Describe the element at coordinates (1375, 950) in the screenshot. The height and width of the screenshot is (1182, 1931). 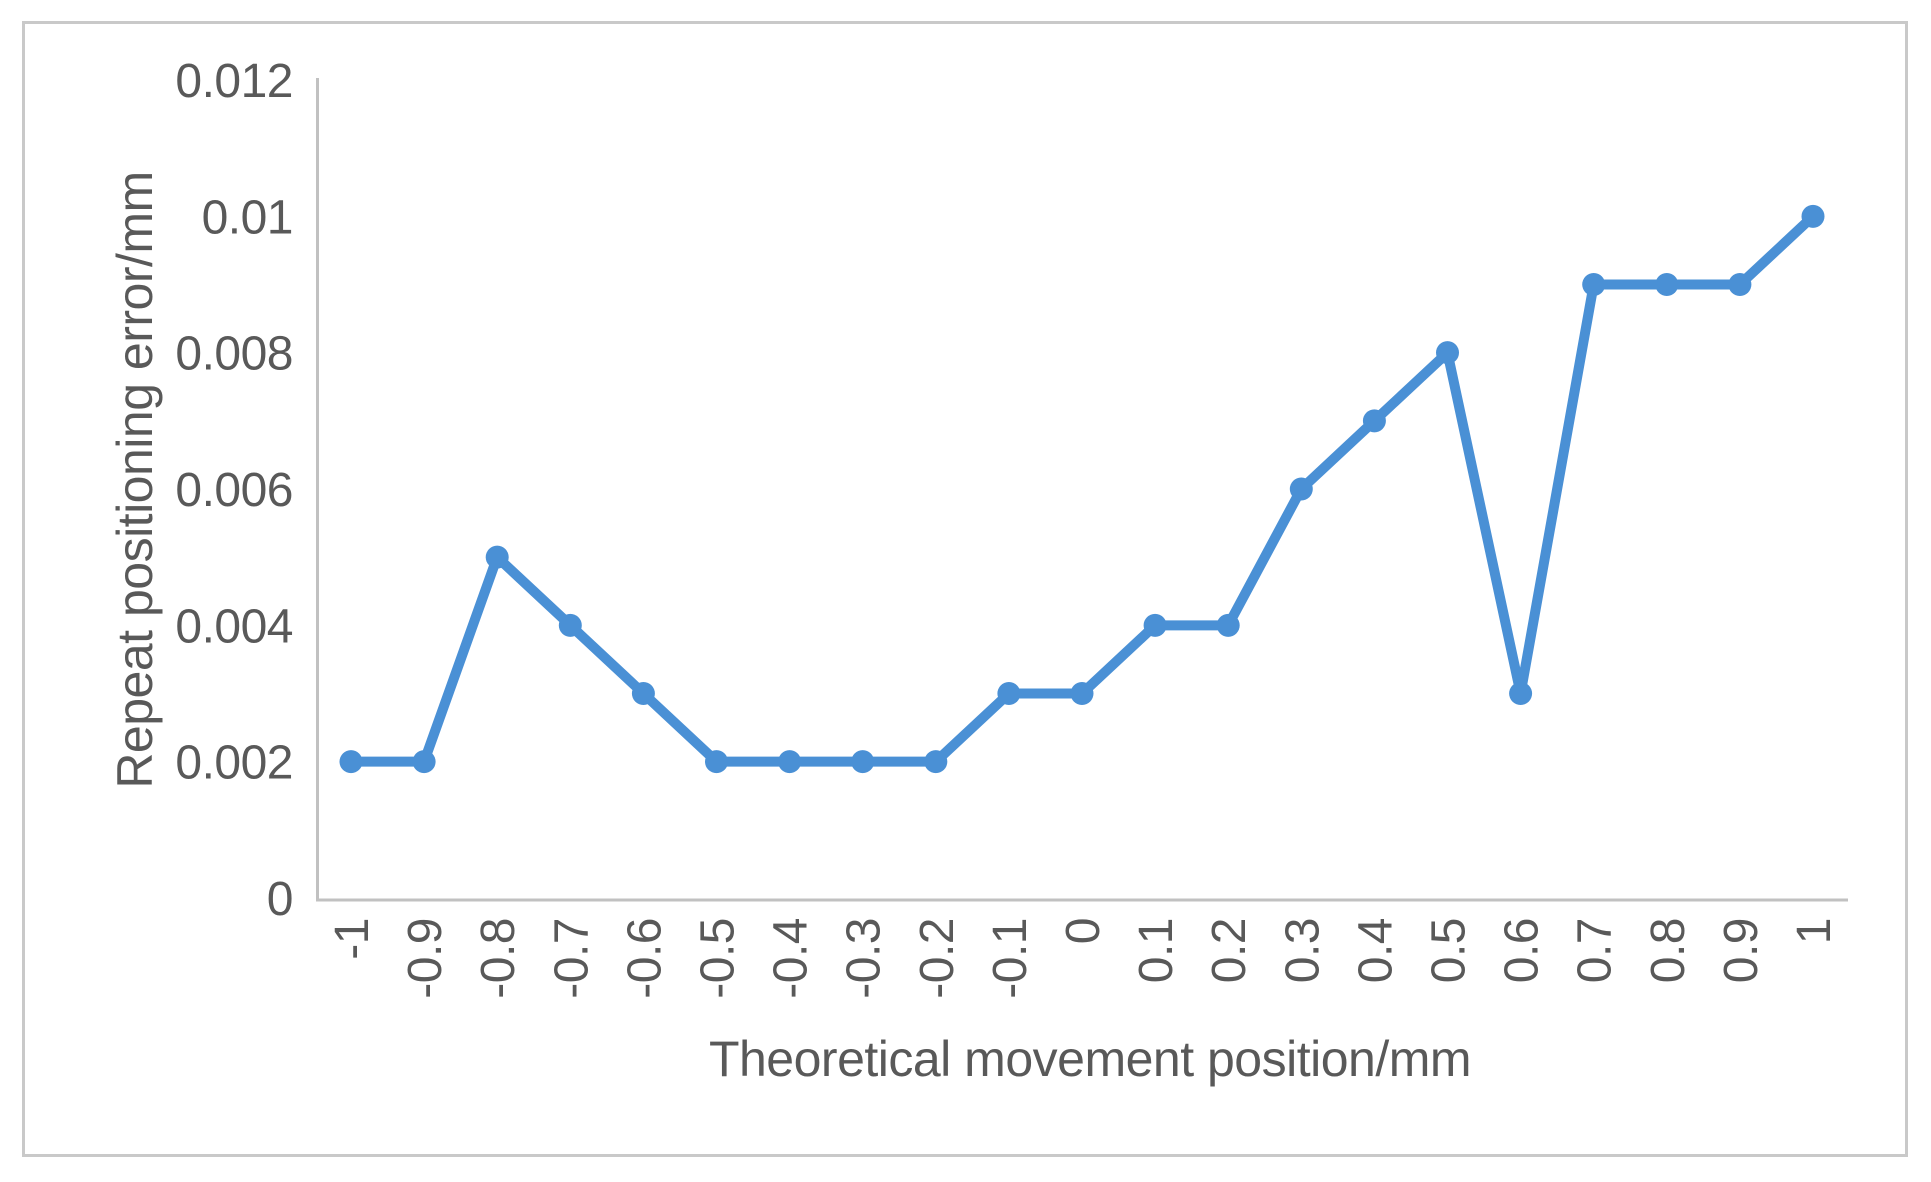
I see `x-tick-label: 0.4` at that location.